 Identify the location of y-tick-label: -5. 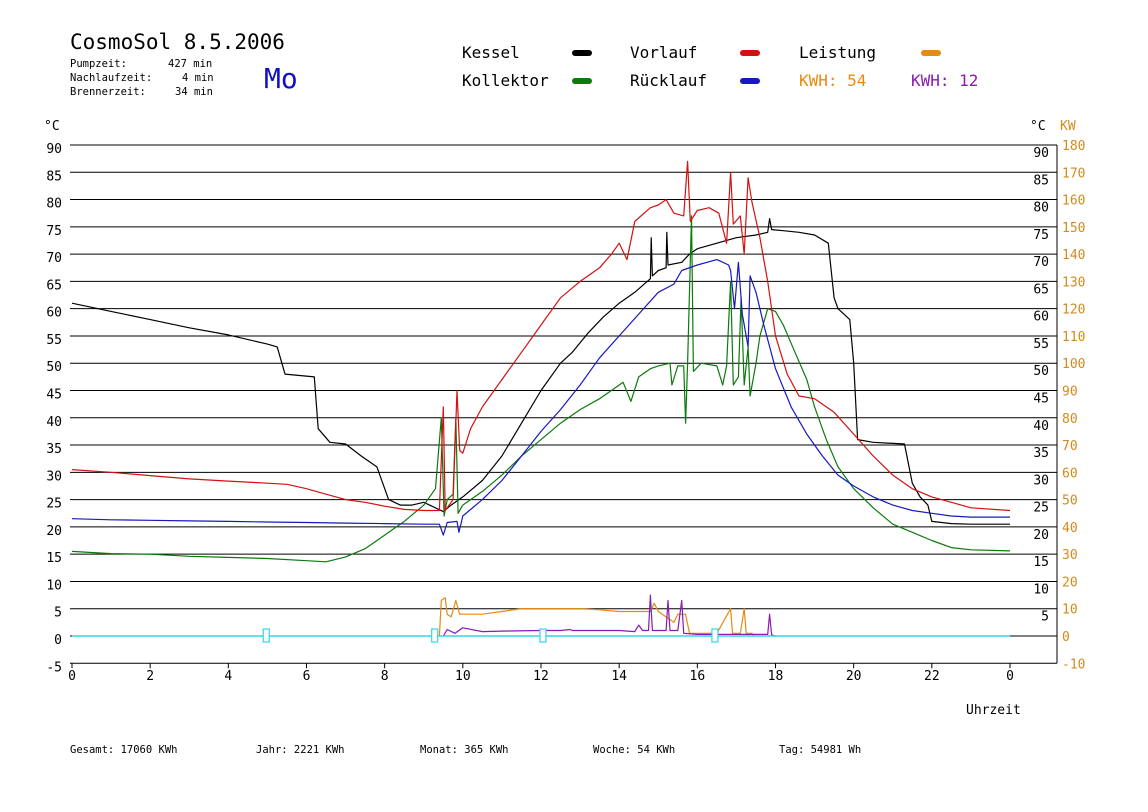
(54, 667).